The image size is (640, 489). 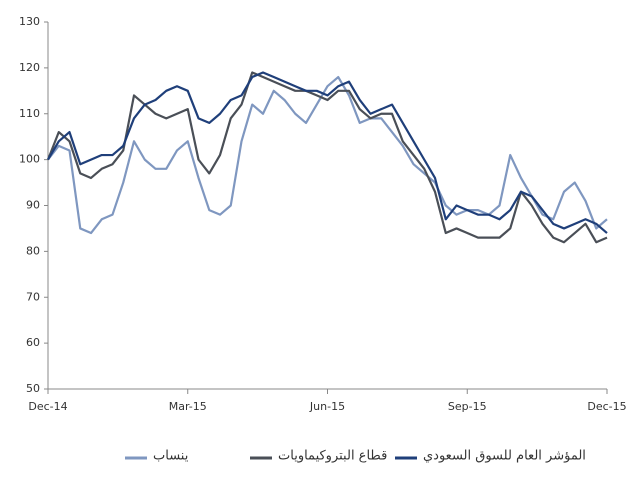 What do you see at coordinates (327, 406) in the screenshot?
I see `x-tick-label: Jun-15` at bounding box center [327, 406].